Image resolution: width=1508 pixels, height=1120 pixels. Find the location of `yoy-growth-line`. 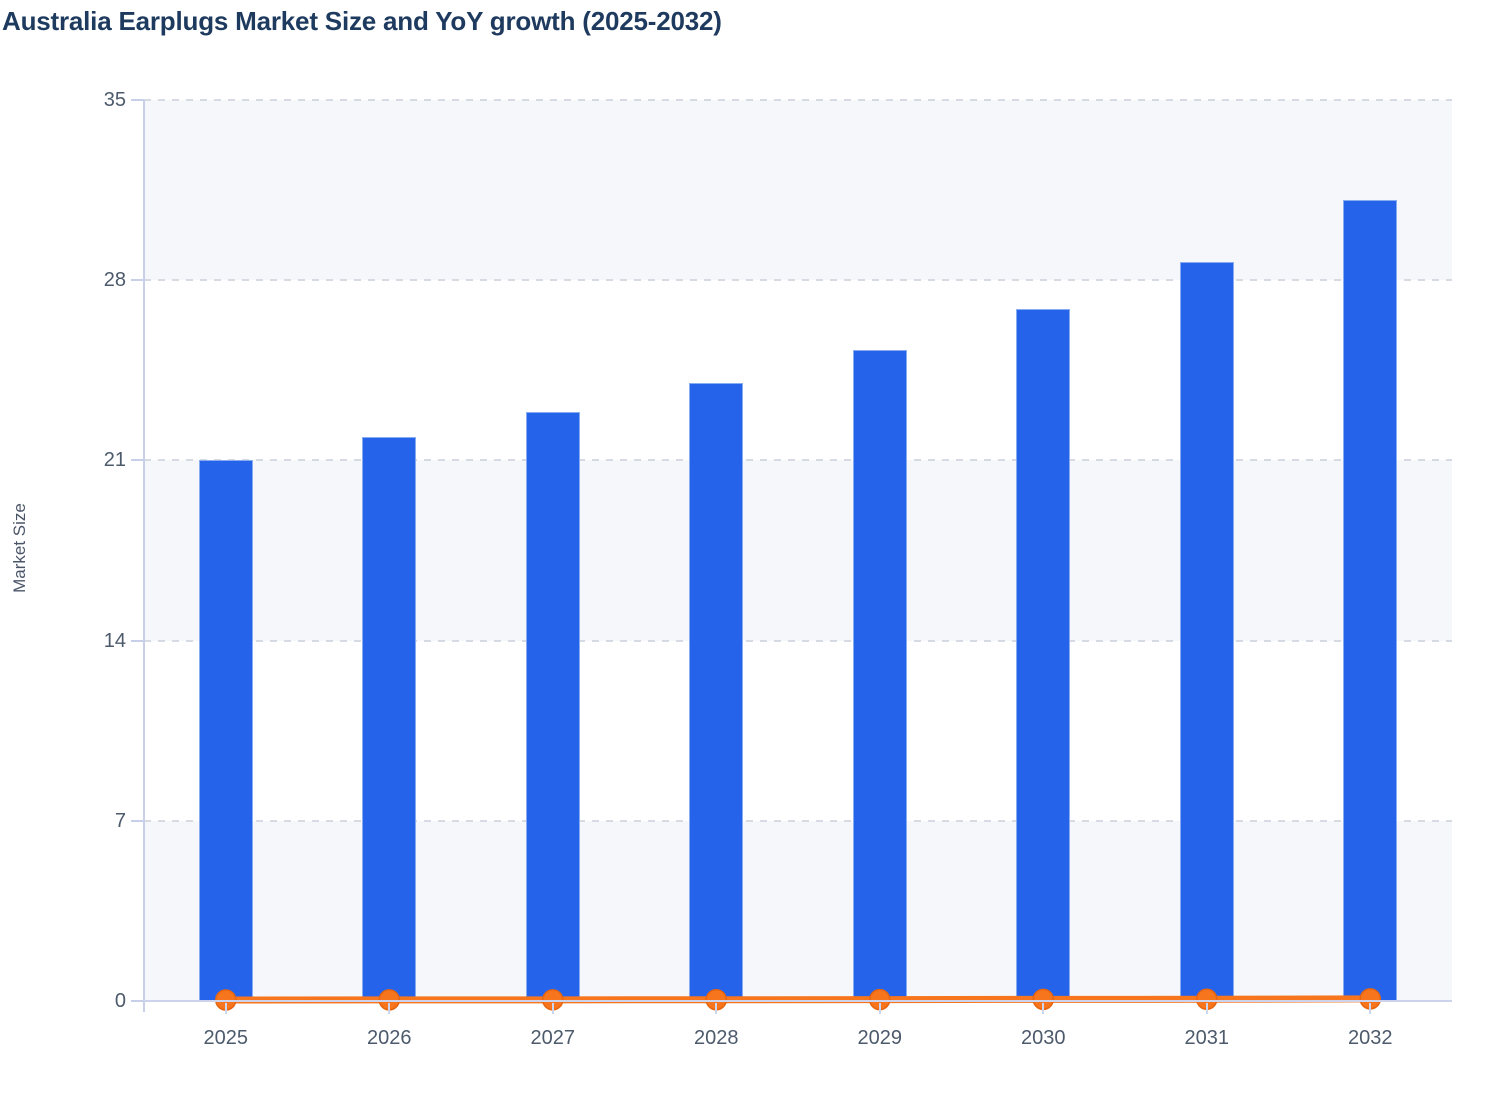

yoy-growth-line is located at coordinates (798, 999).